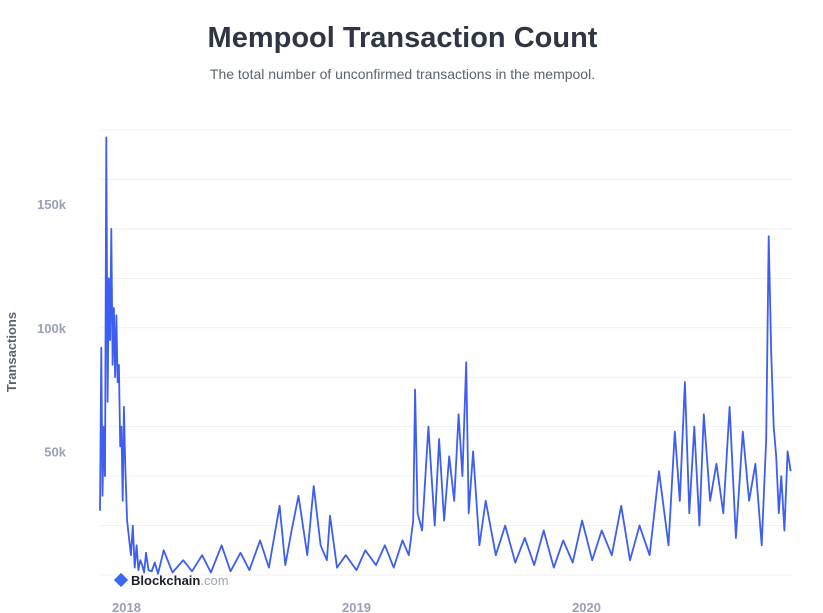  What do you see at coordinates (402, 38) in the screenshot?
I see `chart-title: Mempool Transaction Count` at bounding box center [402, 38].